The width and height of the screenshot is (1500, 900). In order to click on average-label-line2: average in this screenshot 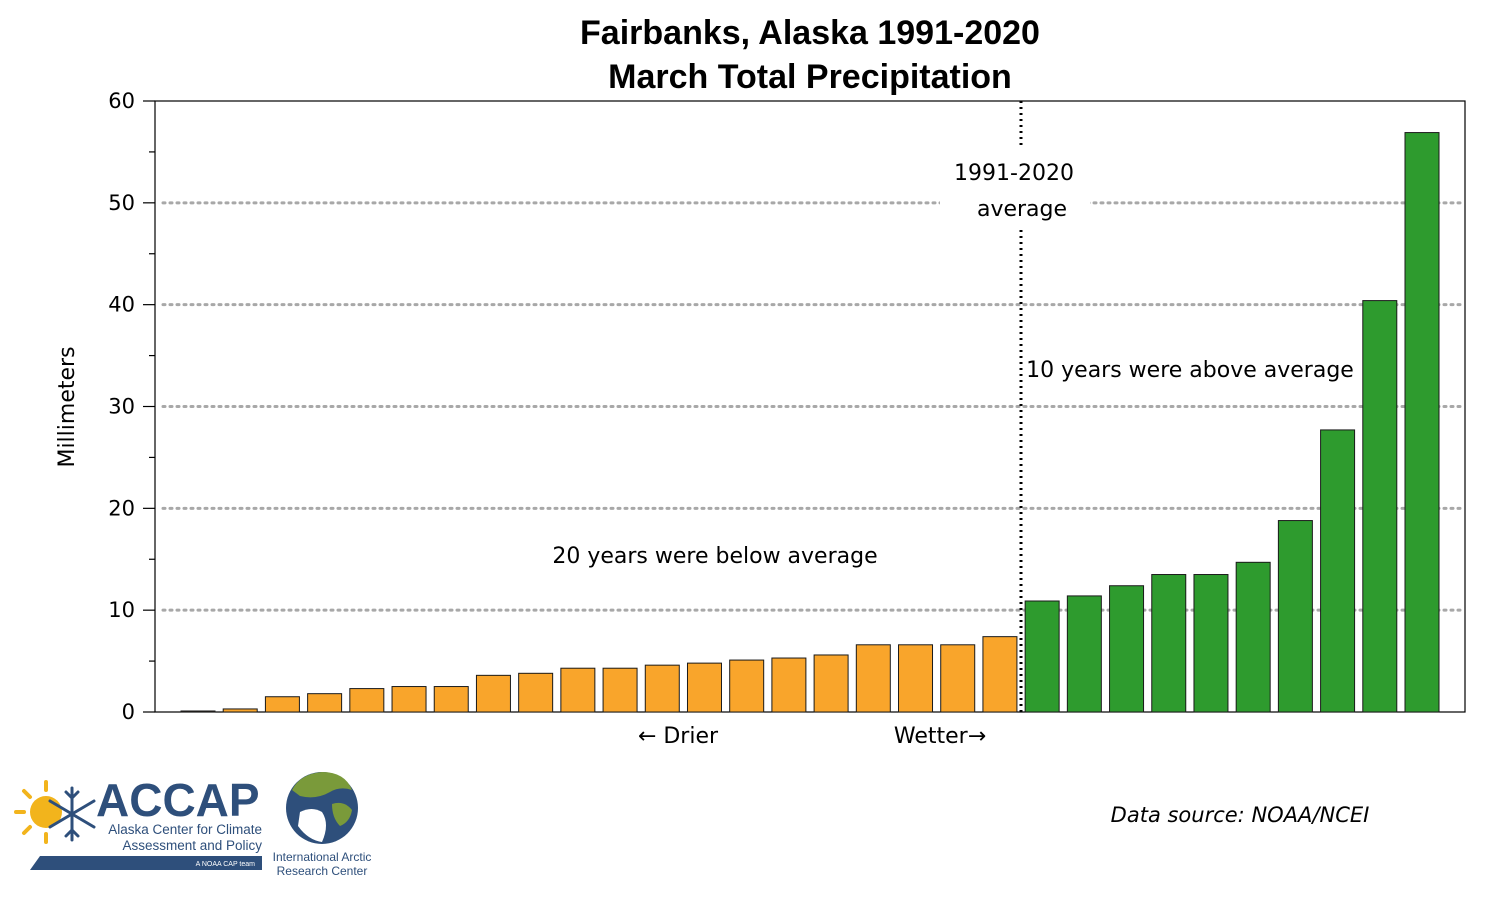, I will do `click(1022, 209)`.